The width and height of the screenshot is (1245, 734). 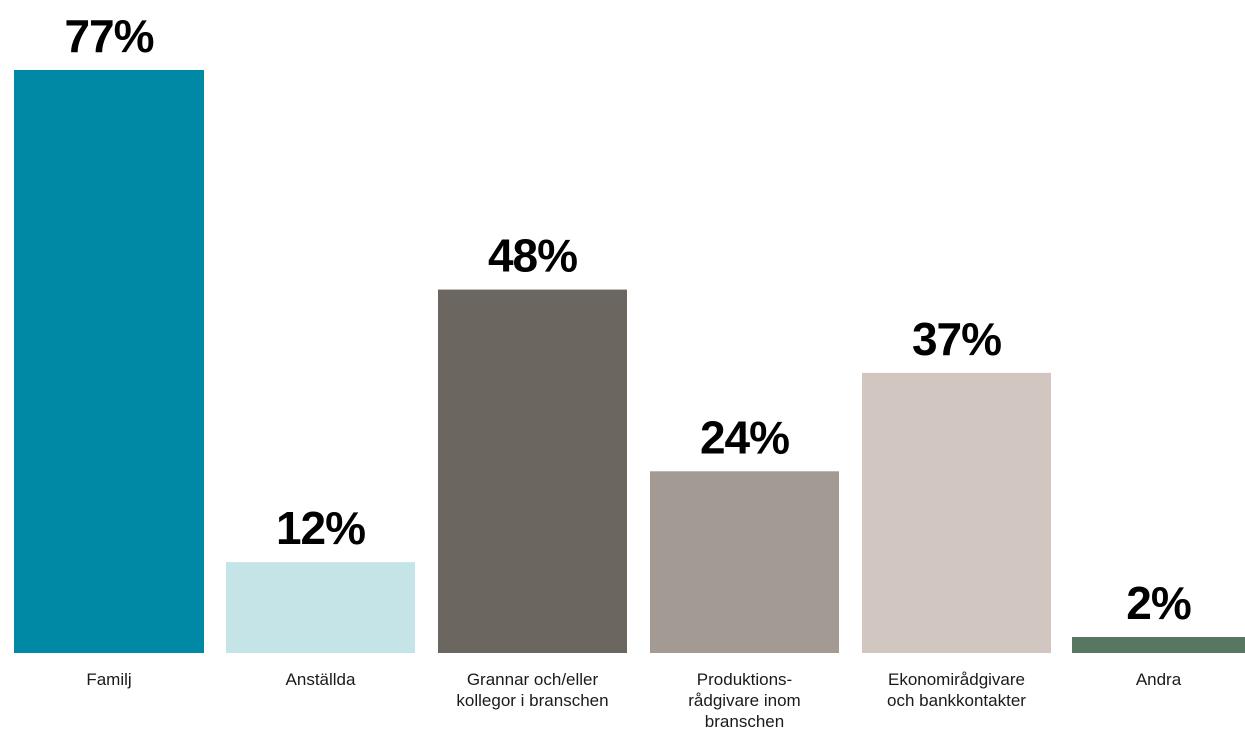 What do you see at coordinates (532, 690) in the screenshot?
I see `category-label-2: Grannar och/eller kollegor i branschen` at bounding box center [532, 690].